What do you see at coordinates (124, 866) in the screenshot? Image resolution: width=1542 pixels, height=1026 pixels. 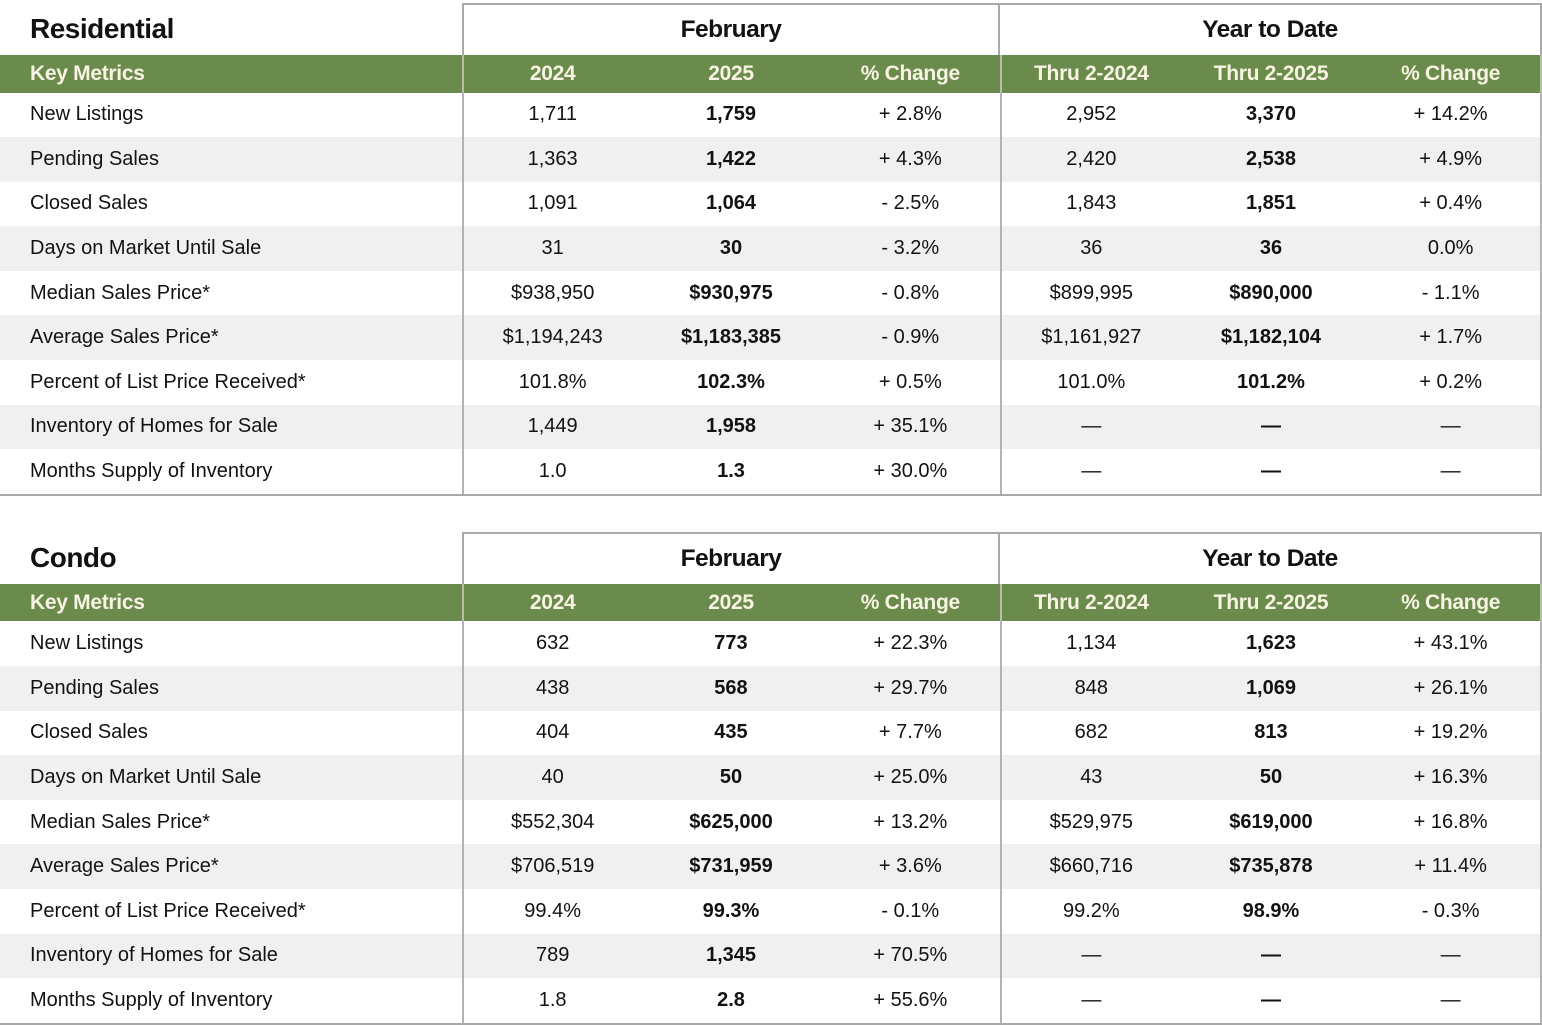 I see `metric-label: Average Sales Price*` at bounding box center [124, 866].